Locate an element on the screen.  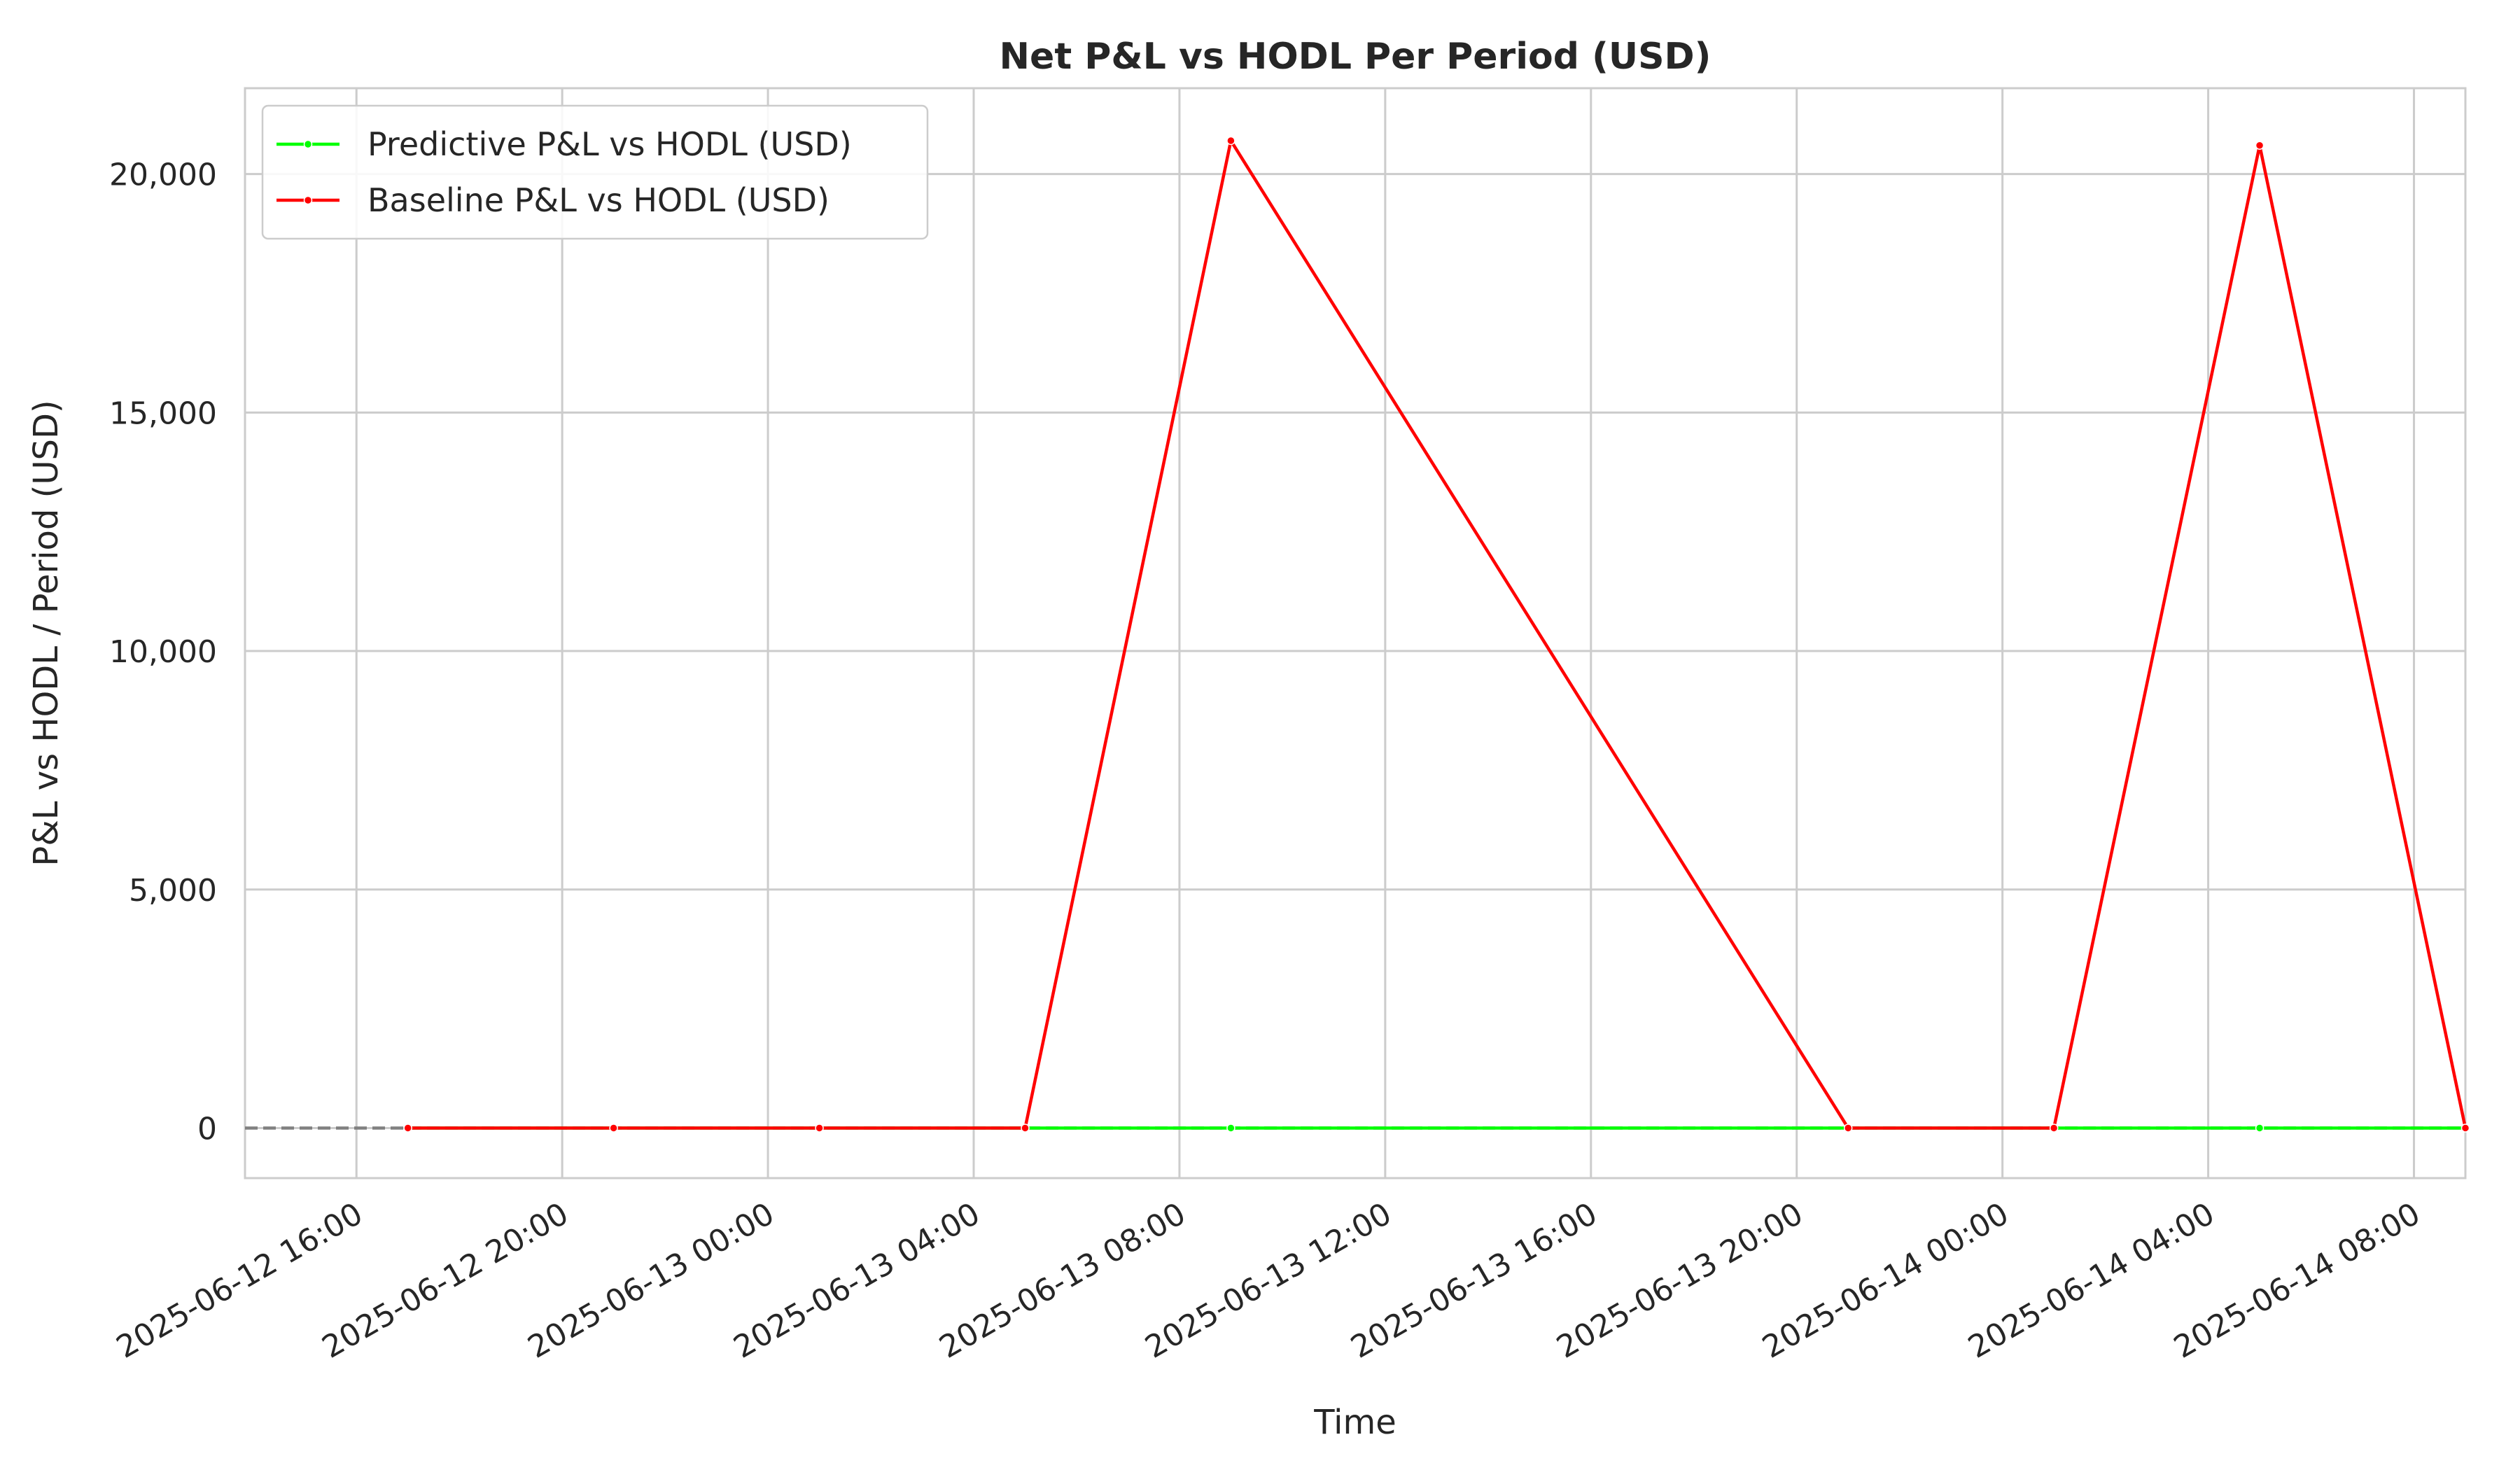
y-tick-label: 5,000 is located at coordinates (173, 891).